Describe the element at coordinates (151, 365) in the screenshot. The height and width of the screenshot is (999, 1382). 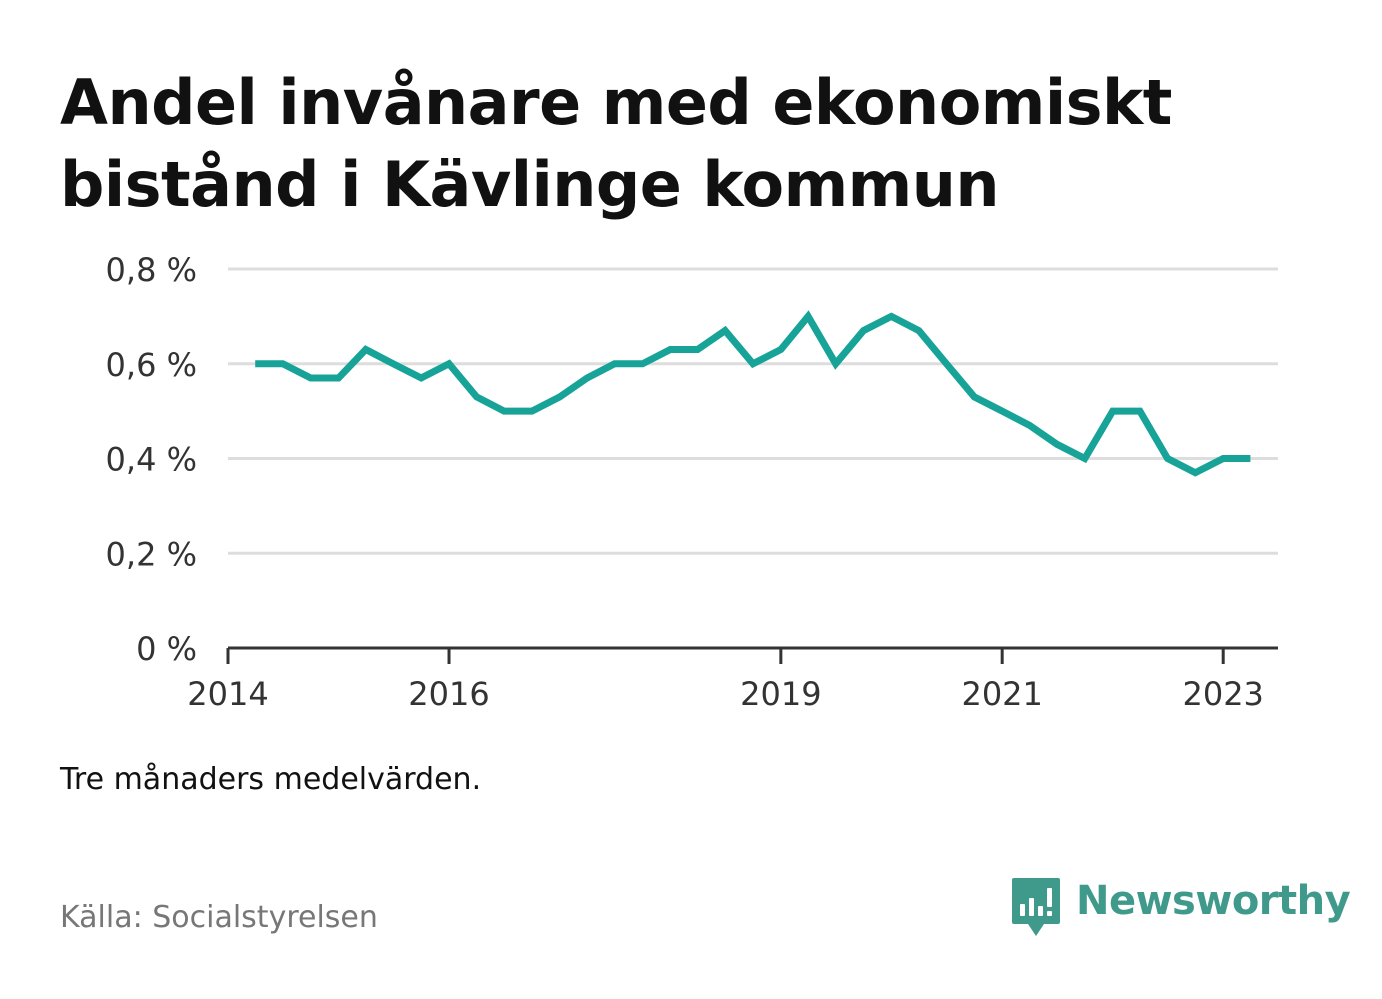
I see `y-tick-label: 0,6 %` at that location.